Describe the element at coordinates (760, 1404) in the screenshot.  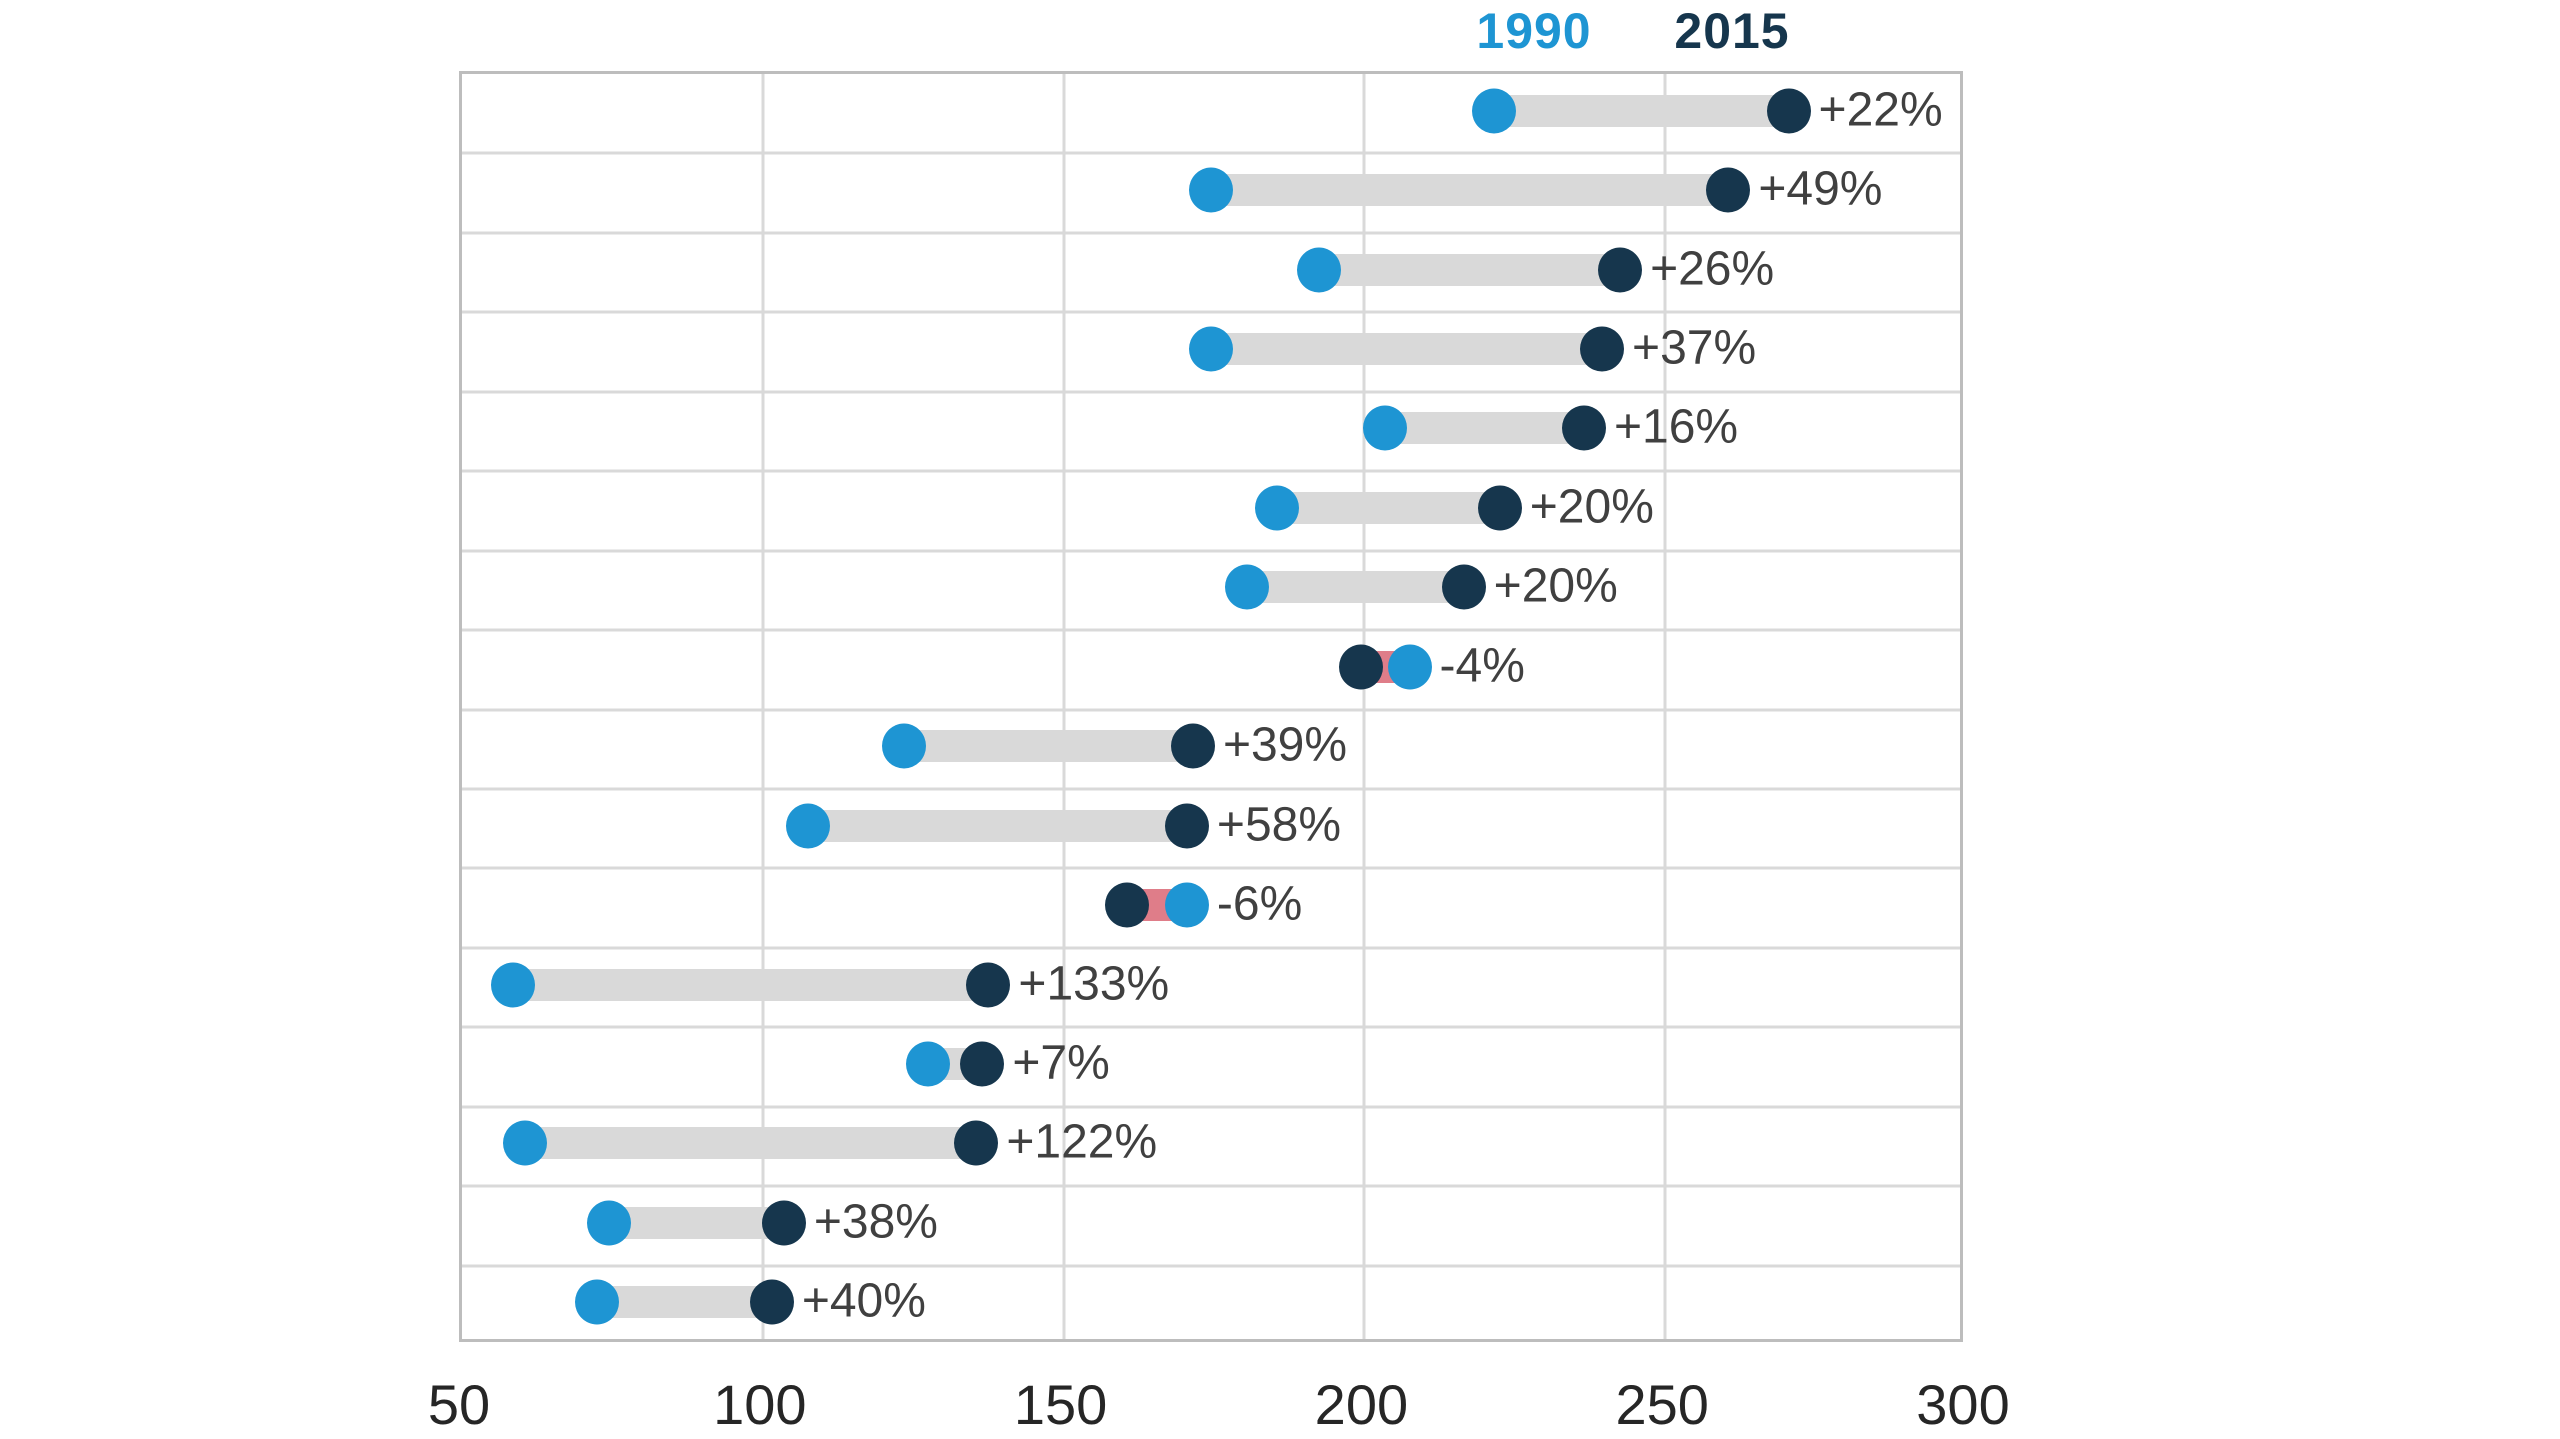
I see `x-tick-label: 100` at that location.